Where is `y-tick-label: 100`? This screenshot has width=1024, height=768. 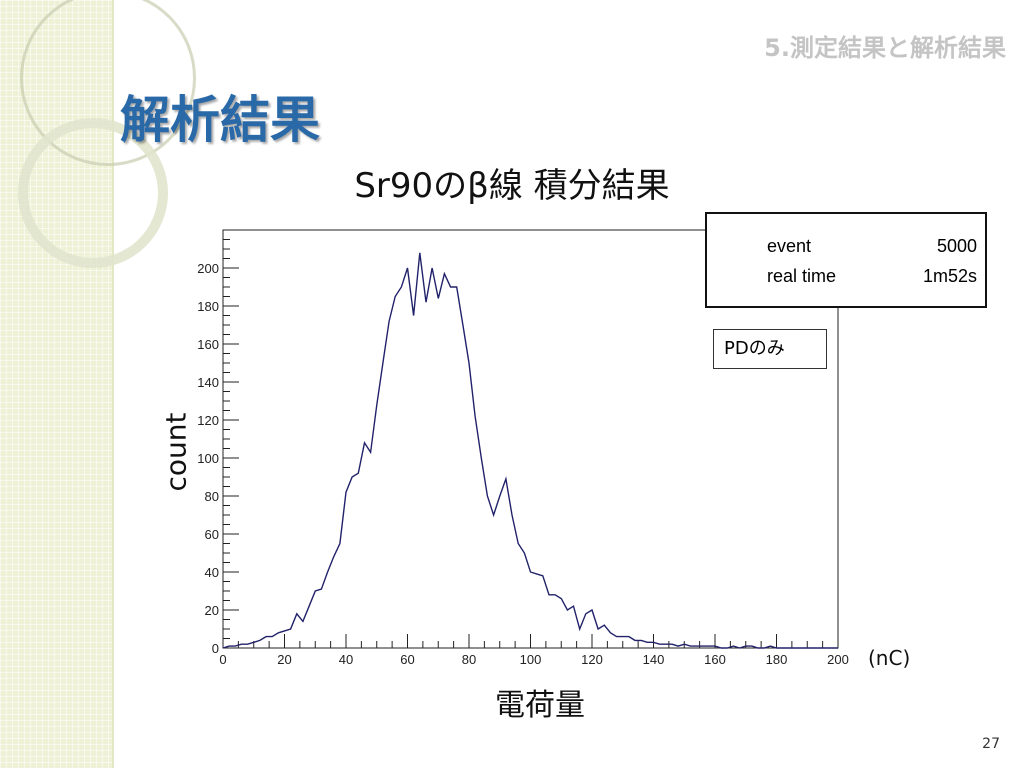
y-tick-label: 100 is located at coordinates (208, 458).